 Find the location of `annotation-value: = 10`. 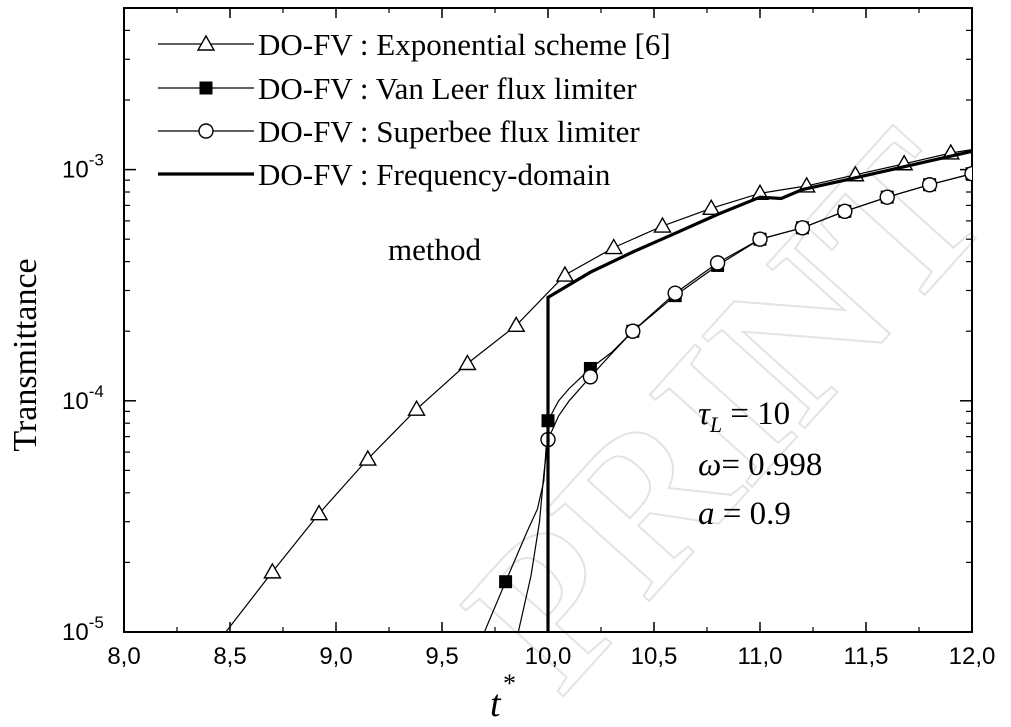

annotation-value: = 10 is located at coordinates (756, 414).